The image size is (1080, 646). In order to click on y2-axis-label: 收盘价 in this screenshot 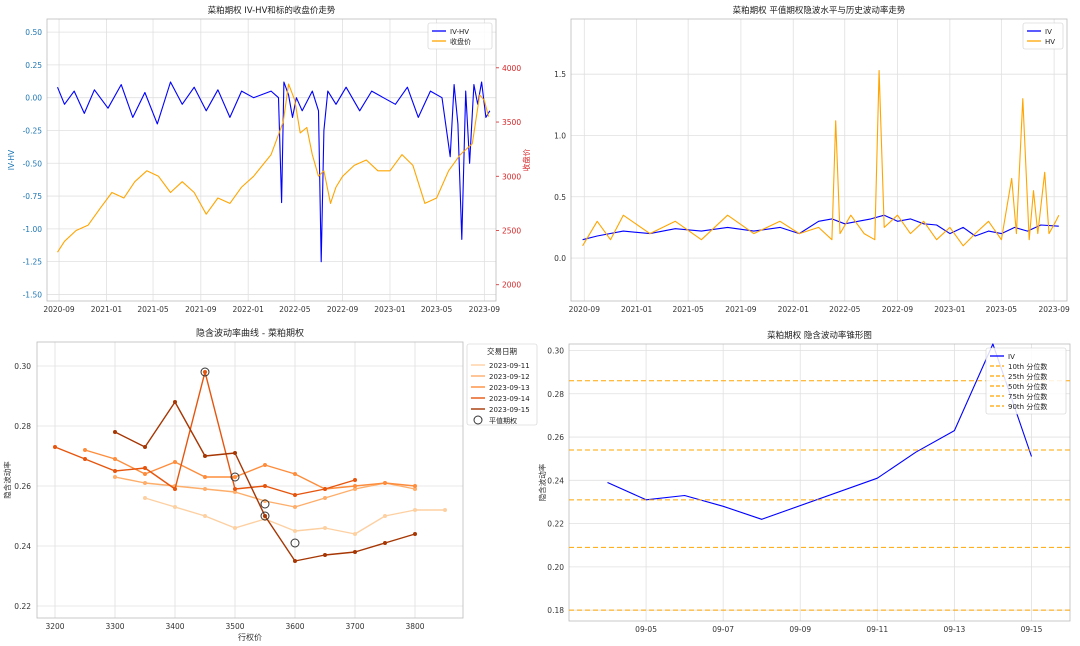, I will do `click(526, 159)`.